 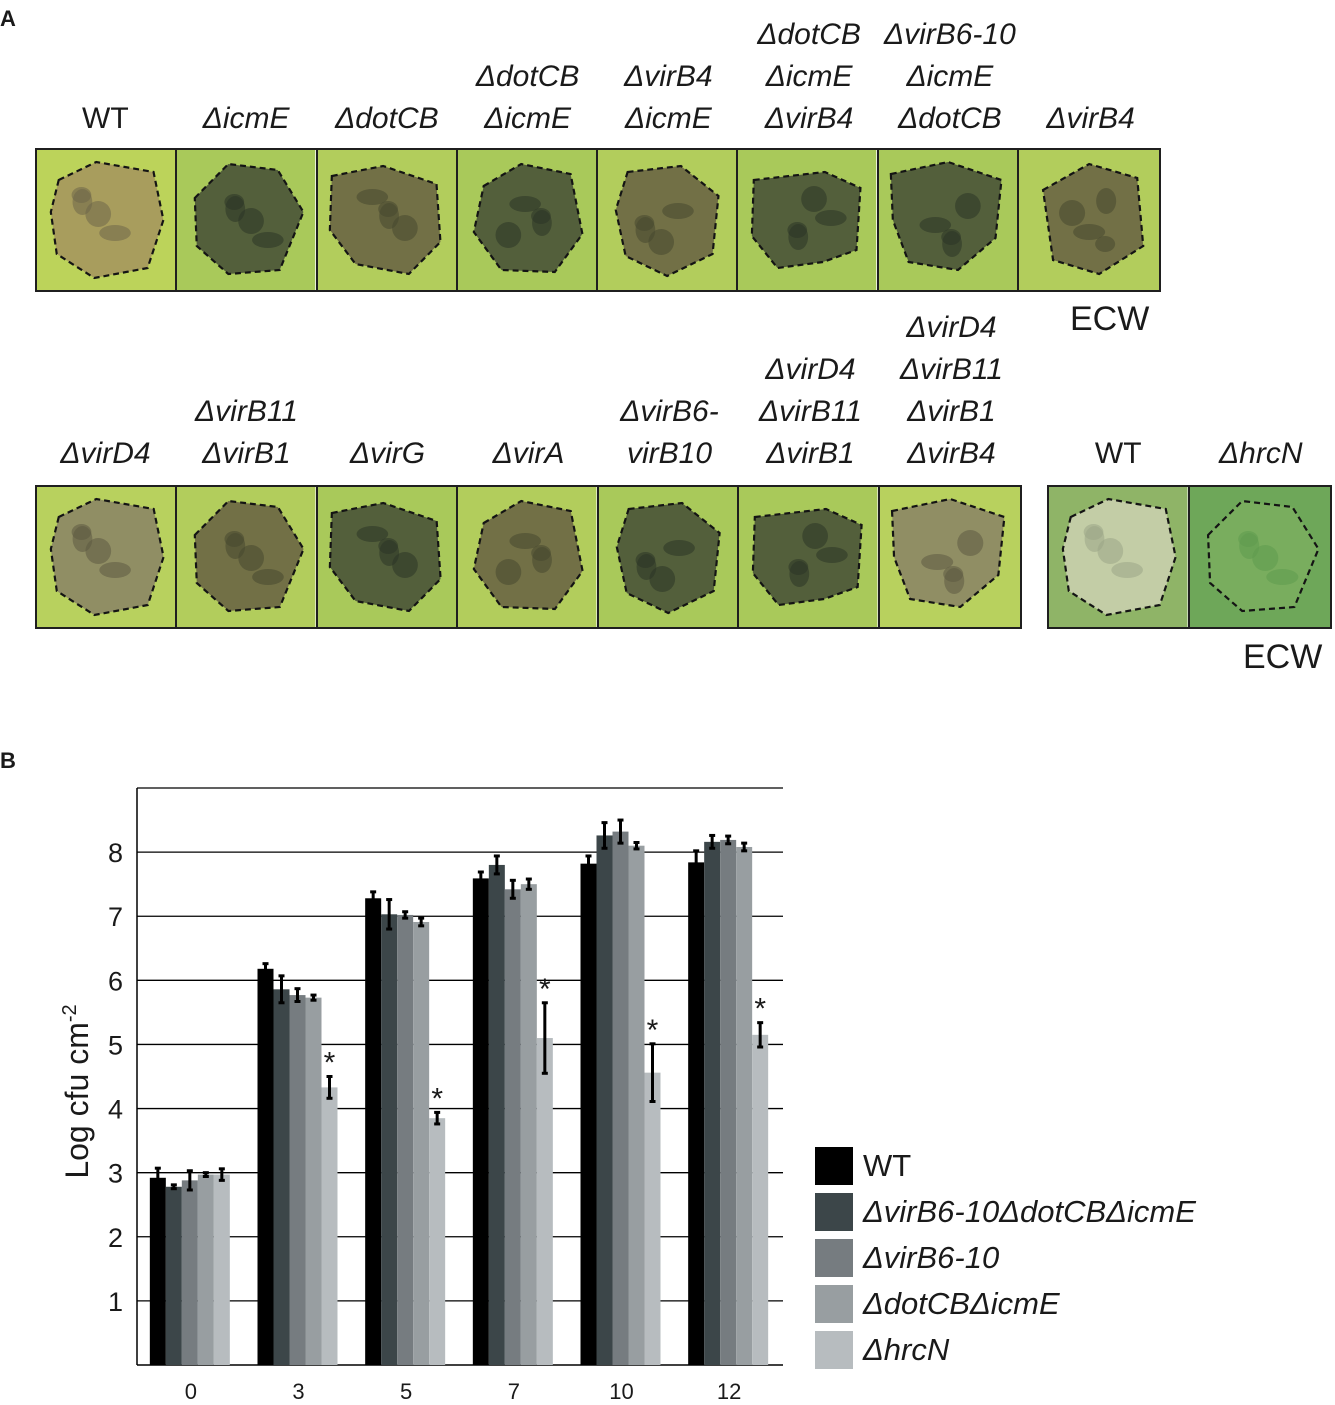 I want to click on legend-entry: ΔdotCBΔicmE, so click(x=1005, y=1304).